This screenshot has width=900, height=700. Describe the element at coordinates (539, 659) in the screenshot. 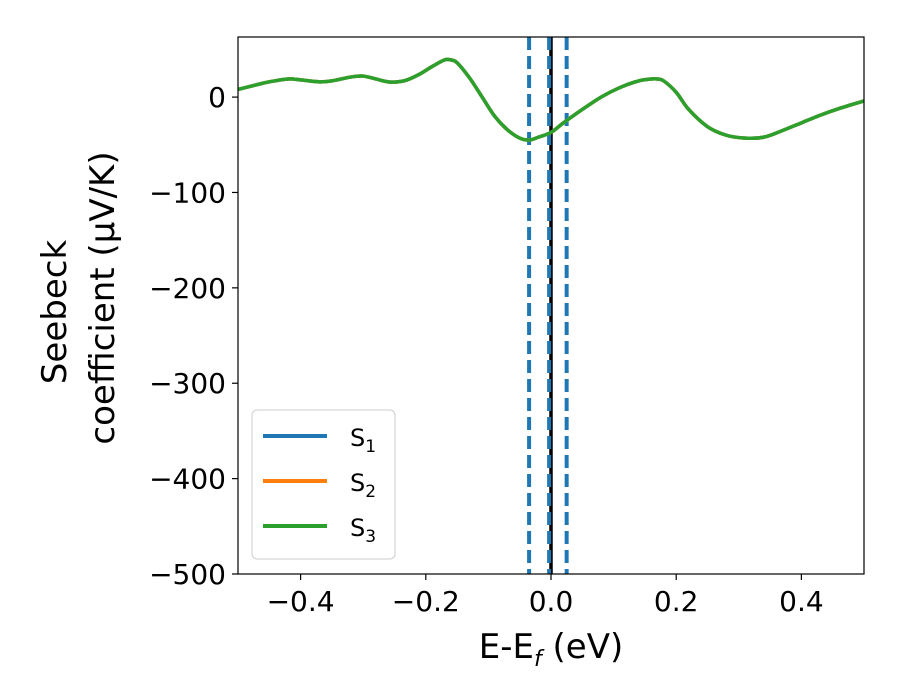

I see `x-axis-title-subscript: f` at that location.